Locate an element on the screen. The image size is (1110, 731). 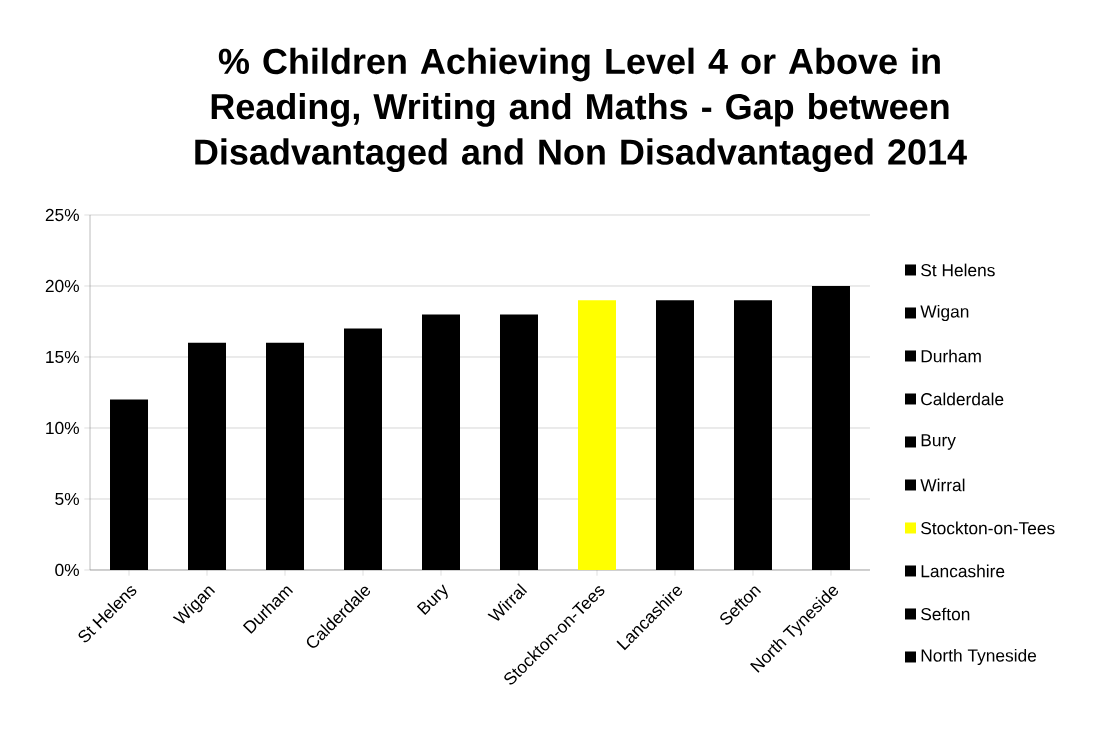
category-label: Lancashire is located at coordinates (963, 571).